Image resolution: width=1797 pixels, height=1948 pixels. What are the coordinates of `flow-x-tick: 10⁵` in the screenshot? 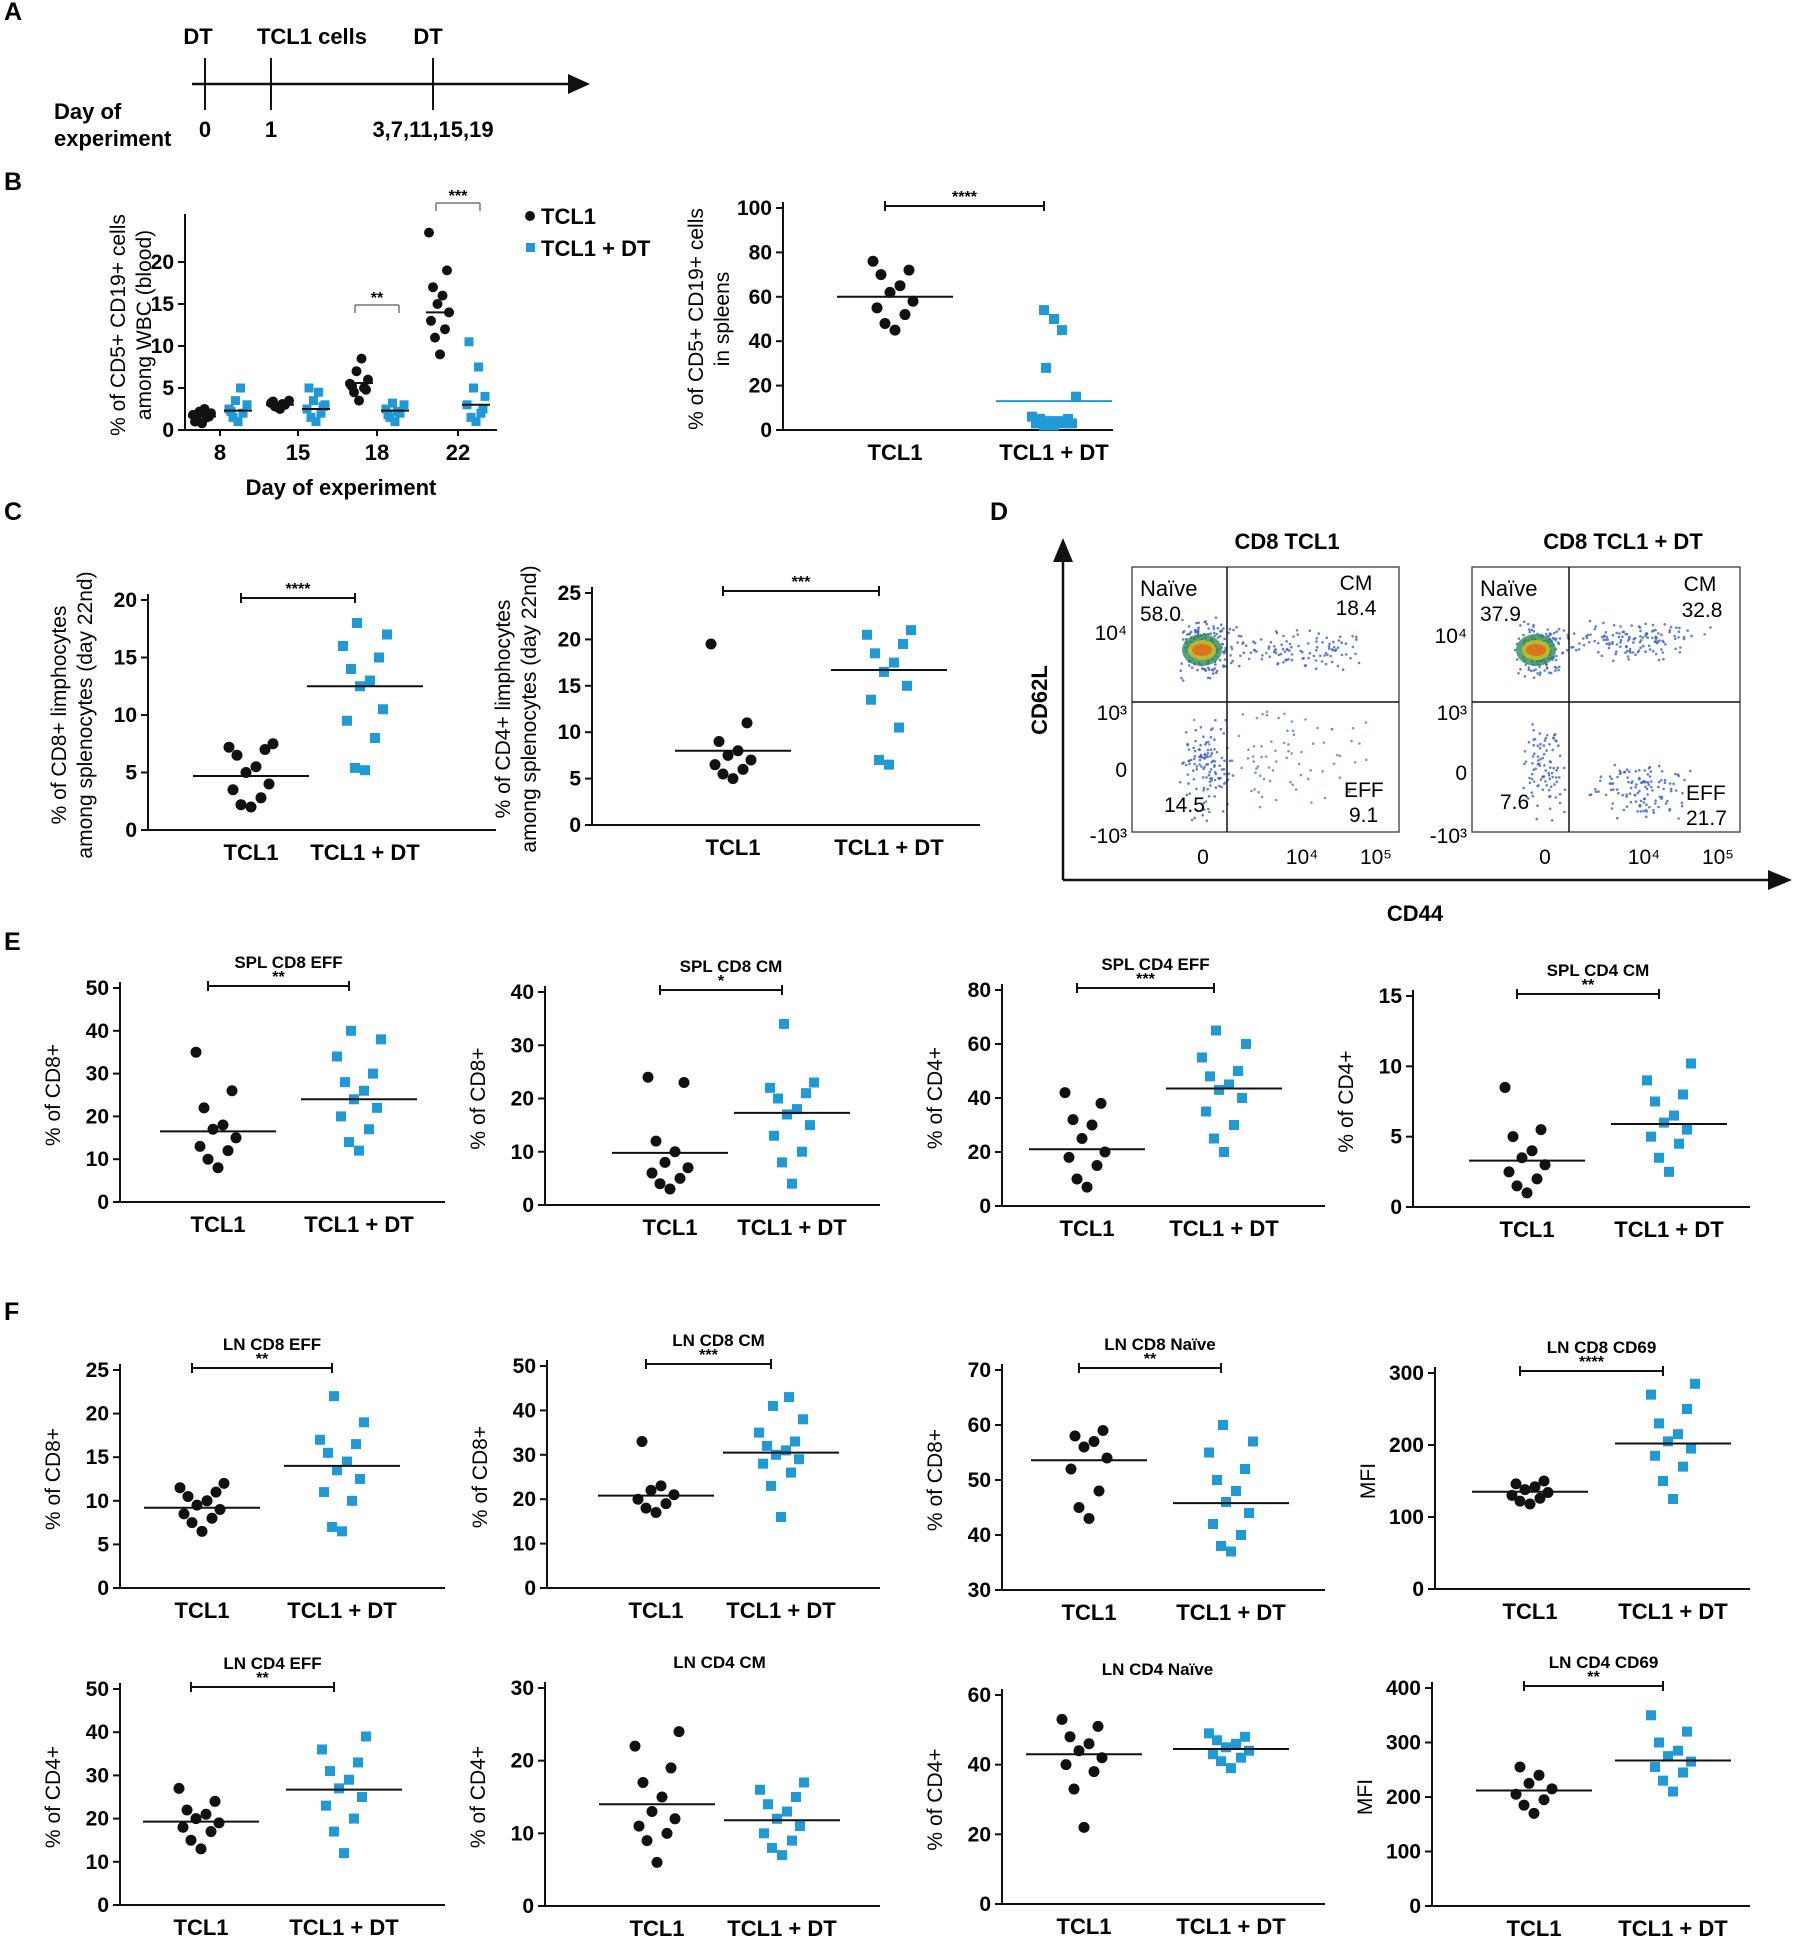 It's located at (1718, 857).